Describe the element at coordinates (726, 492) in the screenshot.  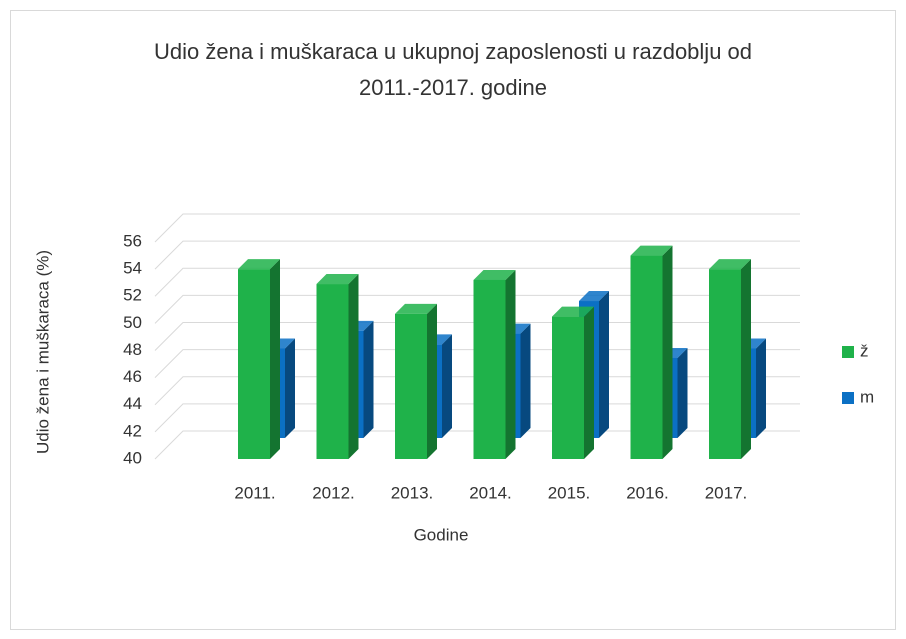
I see `x-tick-label: 2017.` at that location.